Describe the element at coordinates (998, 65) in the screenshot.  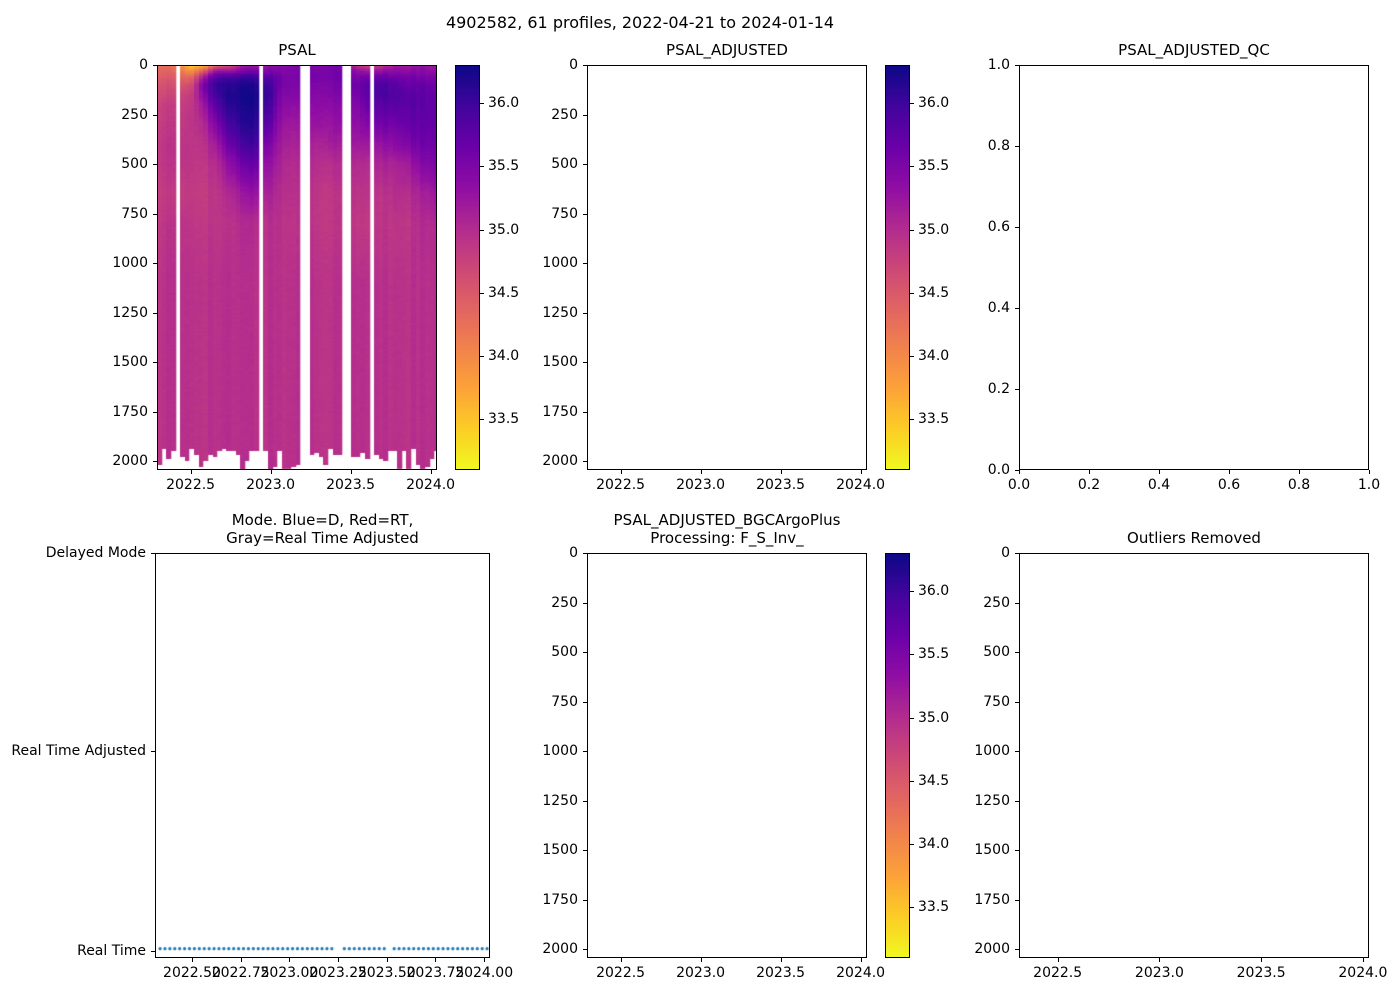
I see `y-tick-label: 1.0` at that location.